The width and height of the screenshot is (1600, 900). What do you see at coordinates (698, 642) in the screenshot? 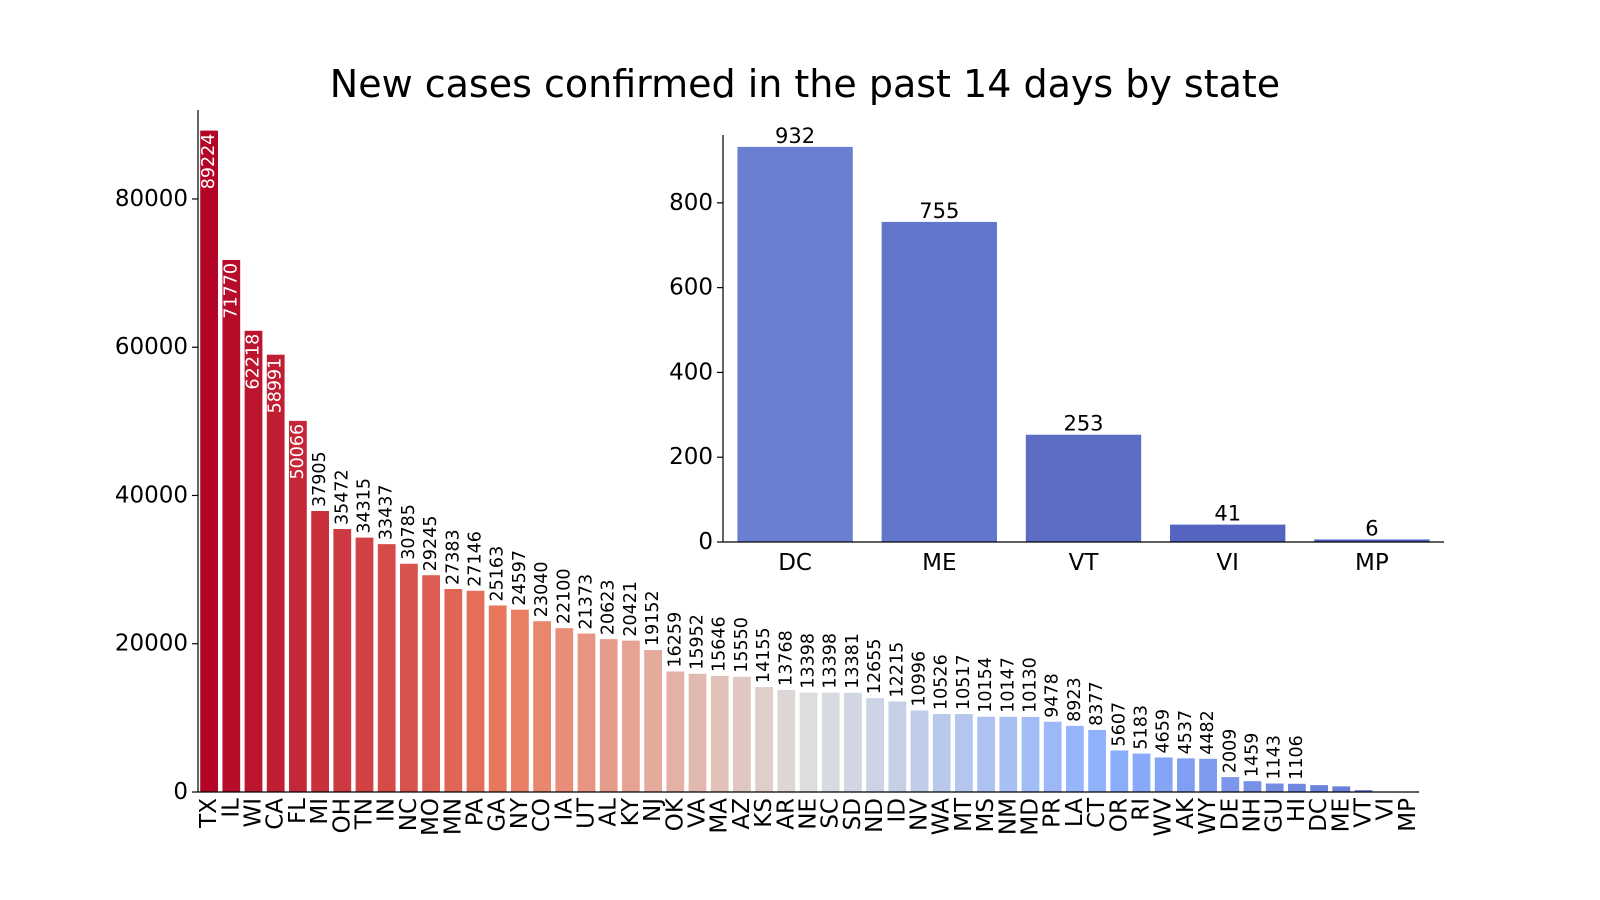
I see `main-bar-value-label: 15952` at bounding box center [698, 642].